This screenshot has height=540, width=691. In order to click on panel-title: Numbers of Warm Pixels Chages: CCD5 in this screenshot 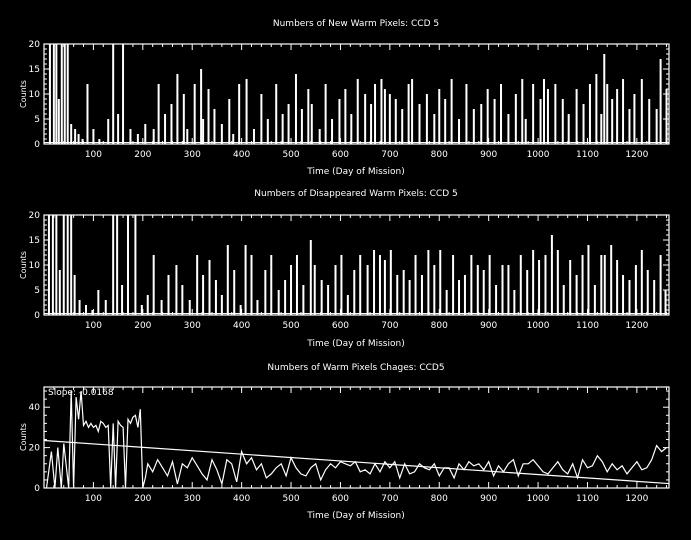, I will do `click(355, 368)`.